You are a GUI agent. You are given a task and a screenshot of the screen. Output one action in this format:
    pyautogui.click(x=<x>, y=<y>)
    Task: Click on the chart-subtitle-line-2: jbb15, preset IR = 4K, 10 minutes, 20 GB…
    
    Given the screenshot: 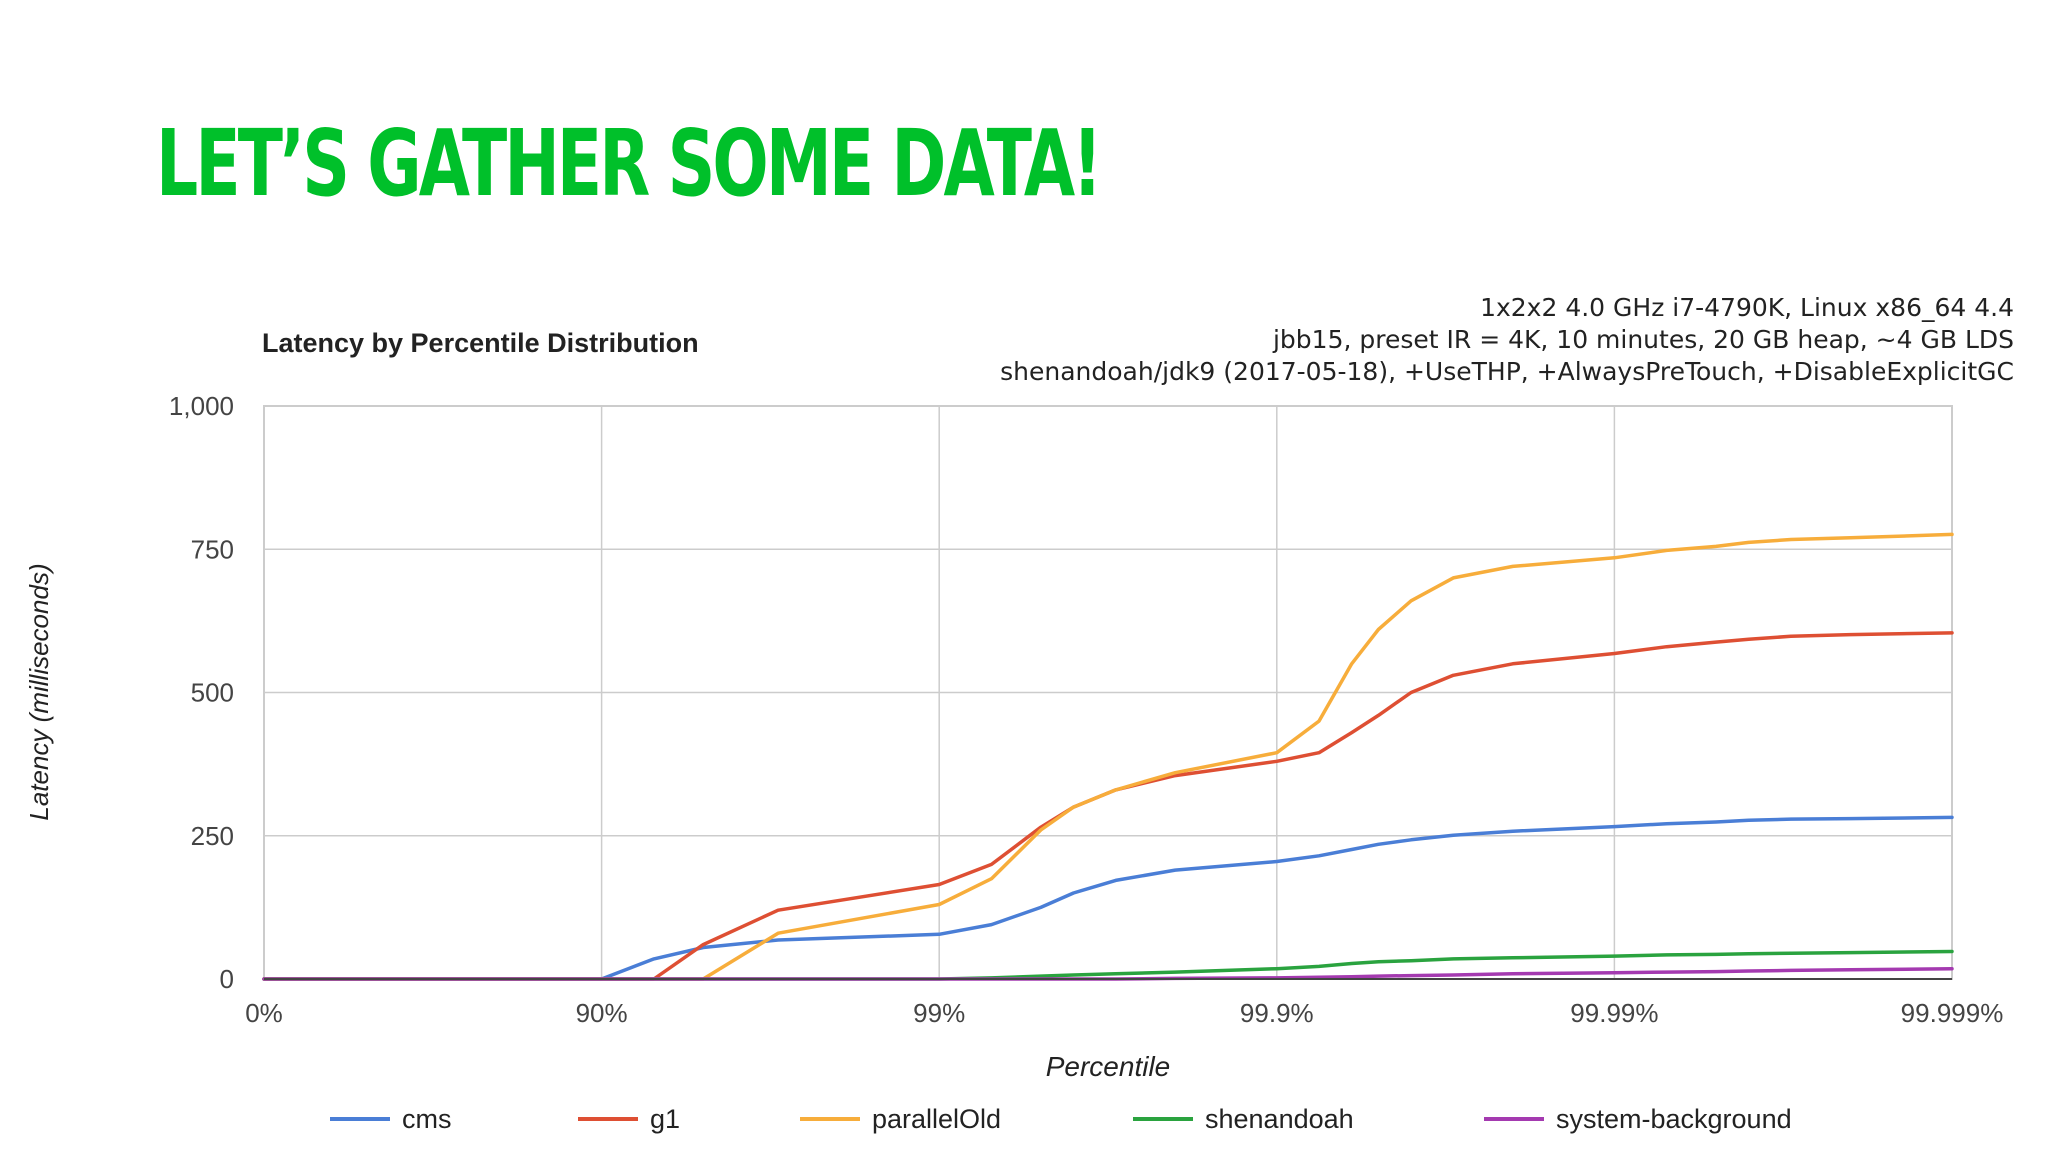 What is the action you would take?
    pyautogui.click(x=1643, y=339)
    